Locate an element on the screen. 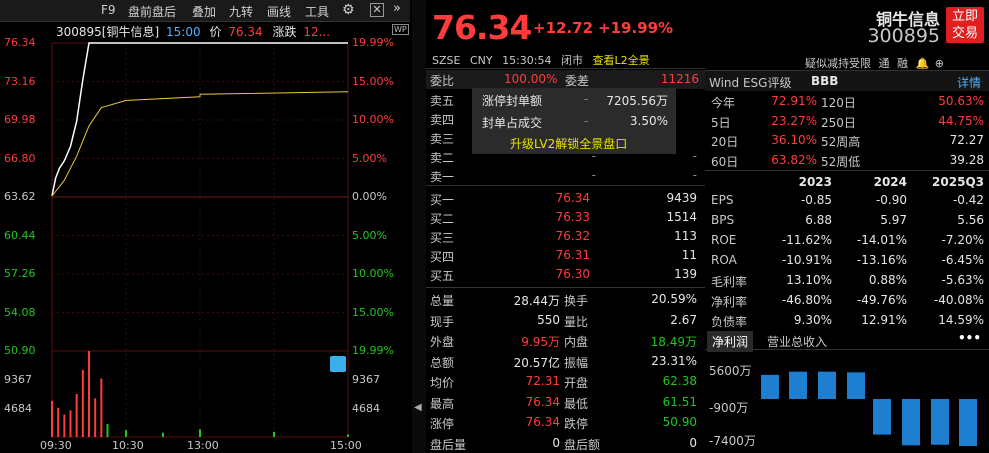 Image resolution: width=989 pixels, height=453 pixels. y-tick-left: 69.98 is located at coordinates (20, 119).